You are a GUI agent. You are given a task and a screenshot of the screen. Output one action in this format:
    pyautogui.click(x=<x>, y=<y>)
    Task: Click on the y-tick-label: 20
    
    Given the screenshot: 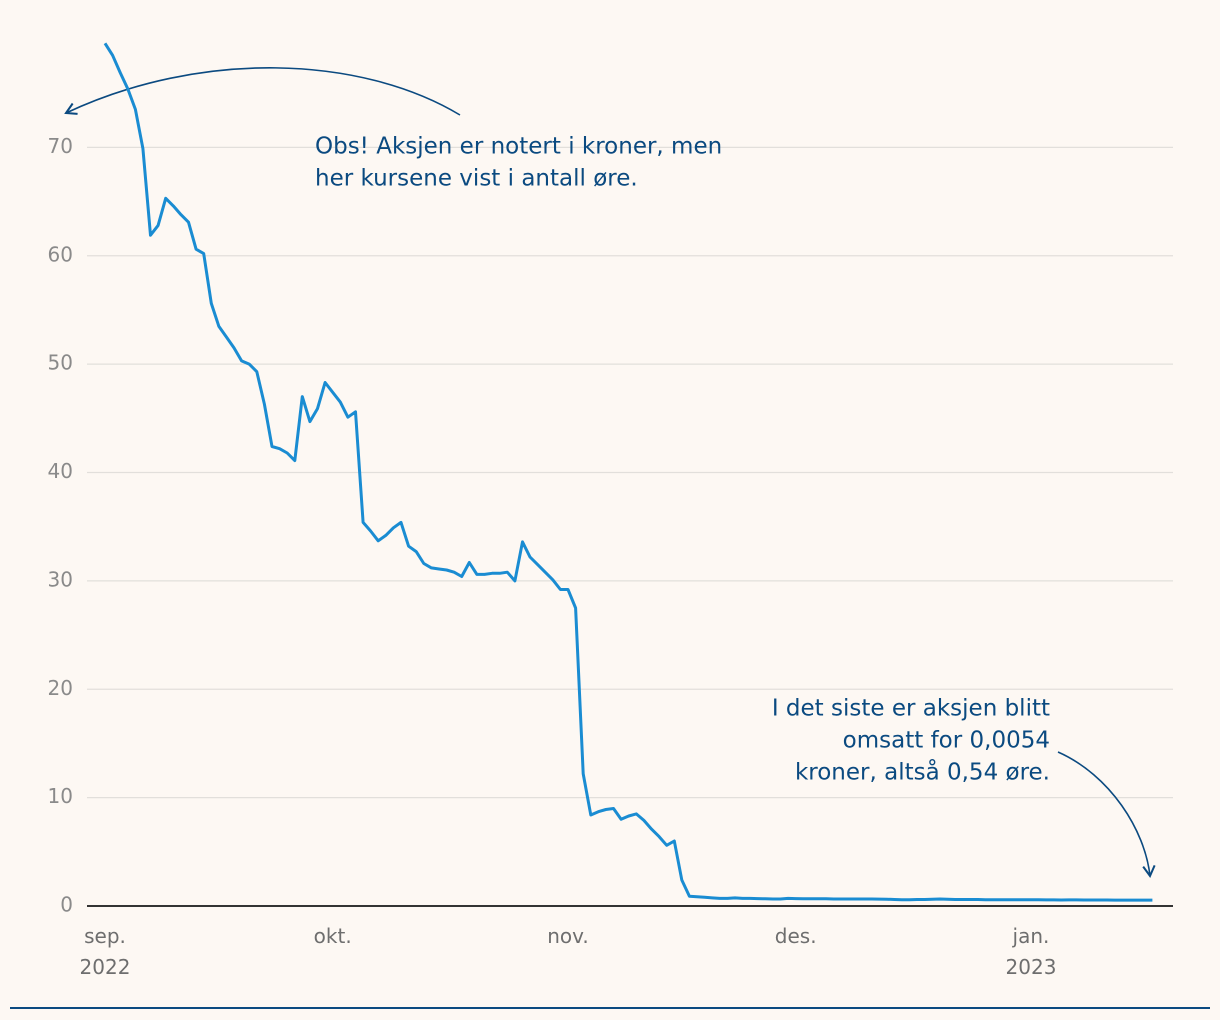 What is the action you would take?
    pyautogui.click(x=60, y=688)
    